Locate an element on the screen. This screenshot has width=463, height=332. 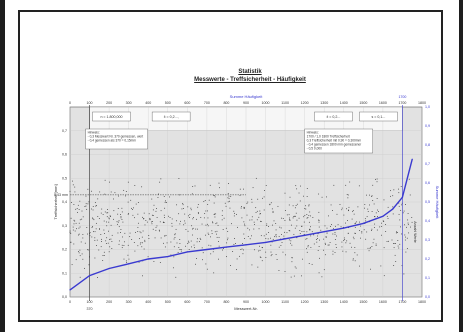
y-tick-label: 0,0 is located at coordinates (64, 297).